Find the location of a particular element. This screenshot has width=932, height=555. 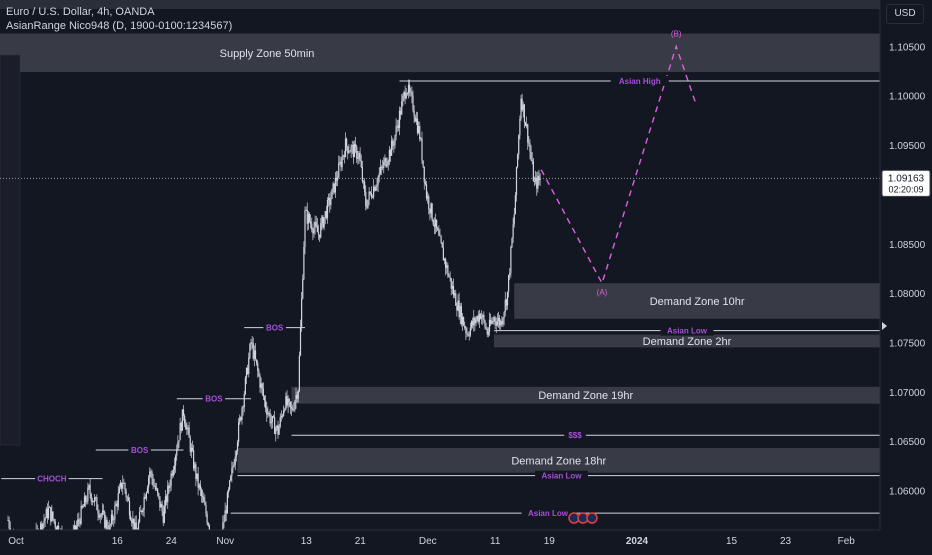

currency-button: USD is located at coordinates (905, 14).